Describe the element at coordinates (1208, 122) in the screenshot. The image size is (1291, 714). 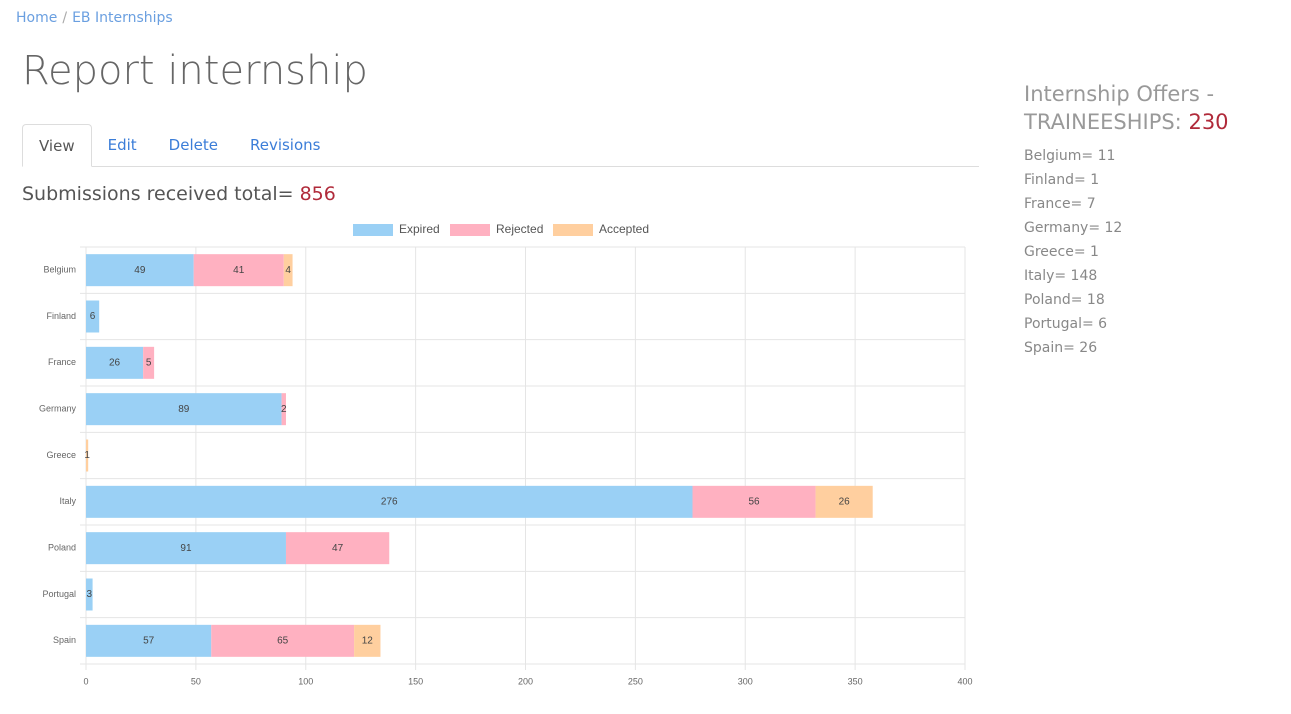
I see `sidebar-total: 230` at that location.